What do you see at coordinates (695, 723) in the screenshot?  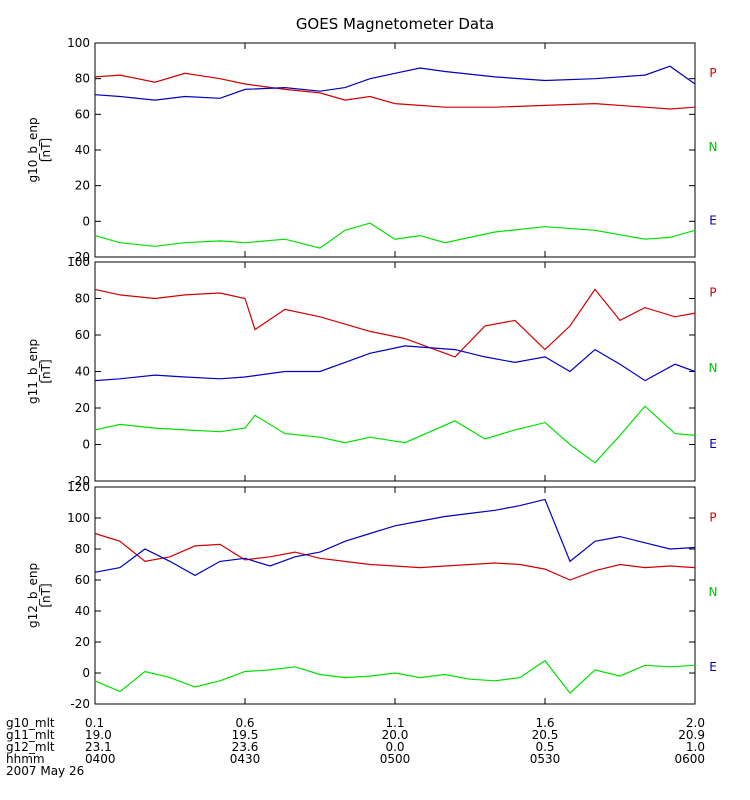 I see `x-tick-label: 2.0` at bounding box center [695, 723].